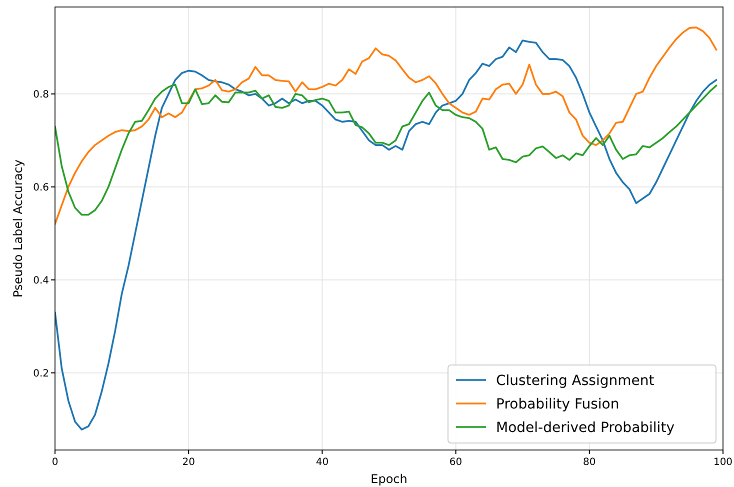 The width and height of the screenshot is (734, 487). What do you see at coordinates (558, 404) in the screenshot?
I see `legend-label: Probability Fusion` at bounding box center [558, 404].